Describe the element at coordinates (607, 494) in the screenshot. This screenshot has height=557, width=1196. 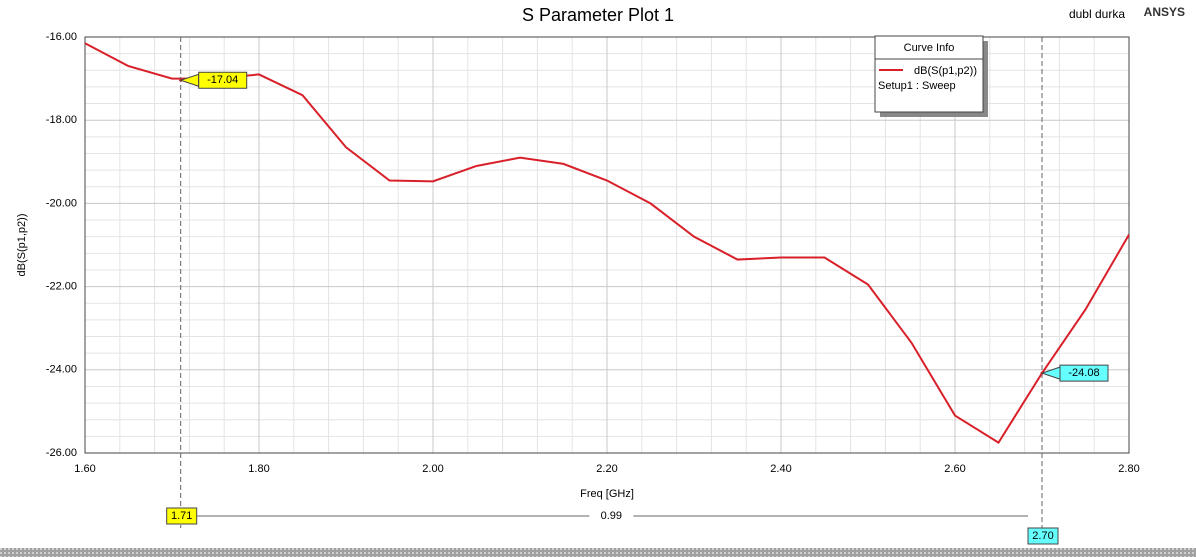
I see `x-axis-label: Freq [GHz]` at that location.